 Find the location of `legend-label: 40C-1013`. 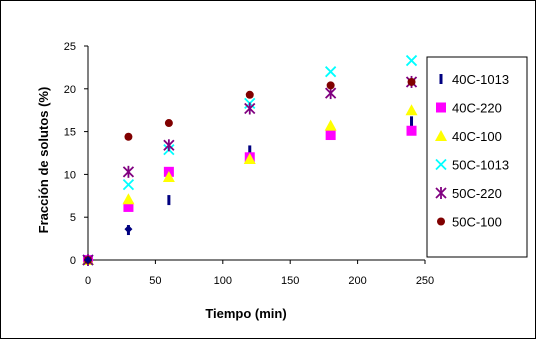

legend-label: 40C-1013 is located at coordinates (480, 79).